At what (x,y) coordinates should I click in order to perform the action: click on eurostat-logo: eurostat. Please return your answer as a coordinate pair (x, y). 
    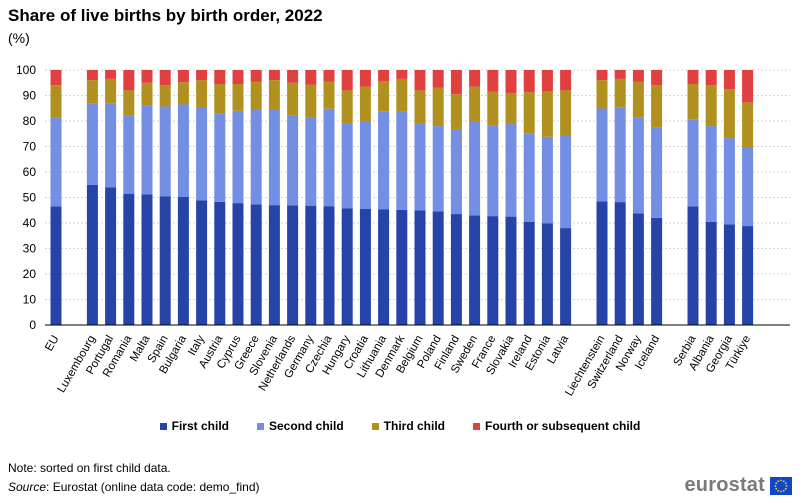
    Looking at the image, I should click on (738, 485).